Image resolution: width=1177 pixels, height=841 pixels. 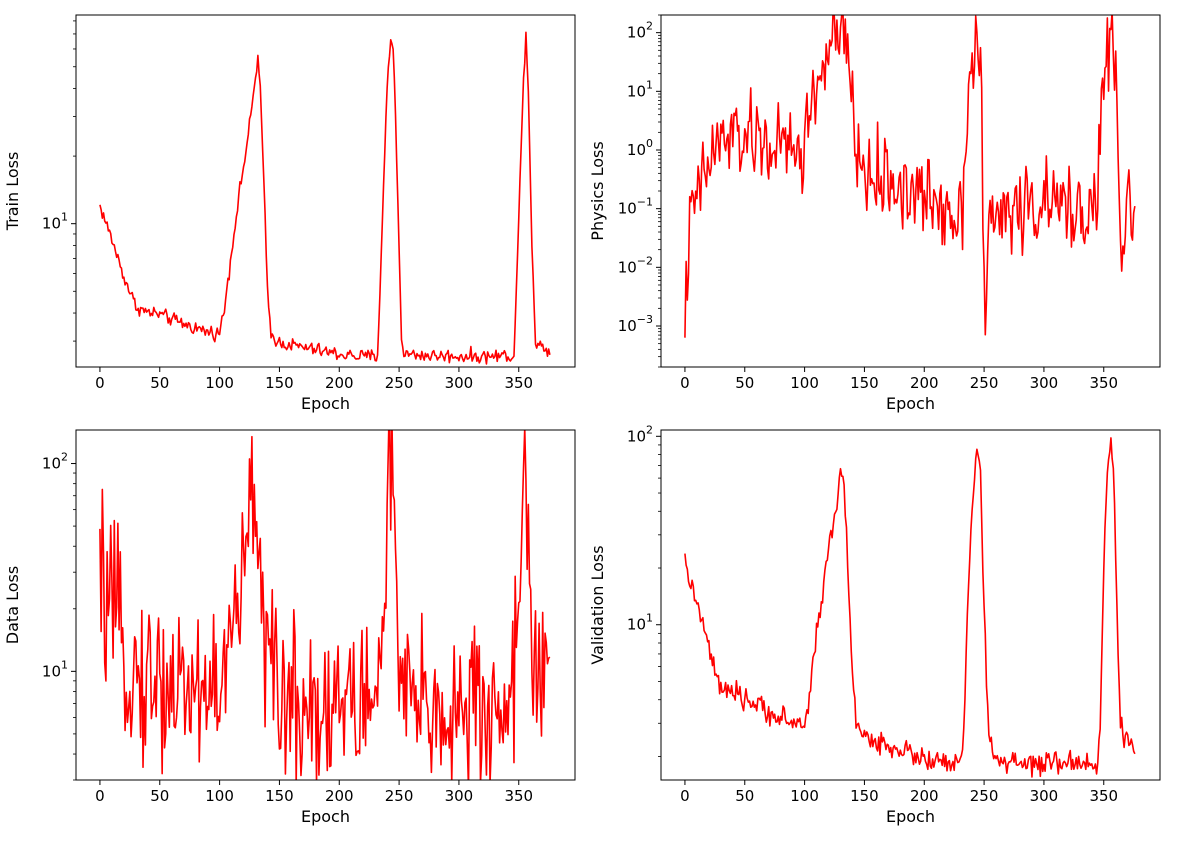 What do you see at coordinates (635, 207) in the screenshot?
I see `y-tick-label: 10⁻¹` at bounding box center [635, 207].